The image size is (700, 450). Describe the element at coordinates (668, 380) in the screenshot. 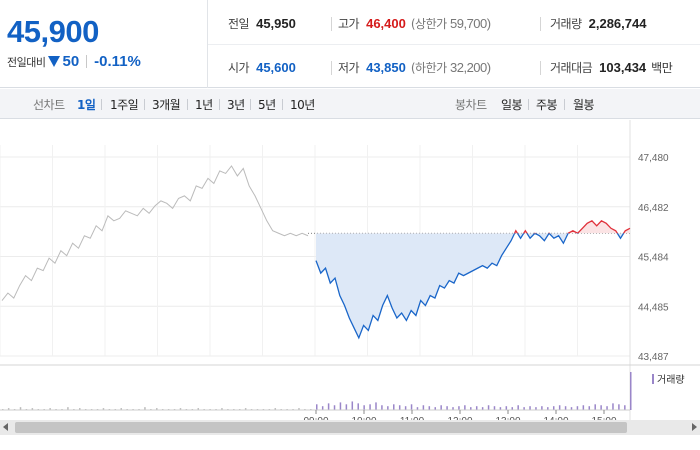

I see `volume-legend: 거래량` at that location.